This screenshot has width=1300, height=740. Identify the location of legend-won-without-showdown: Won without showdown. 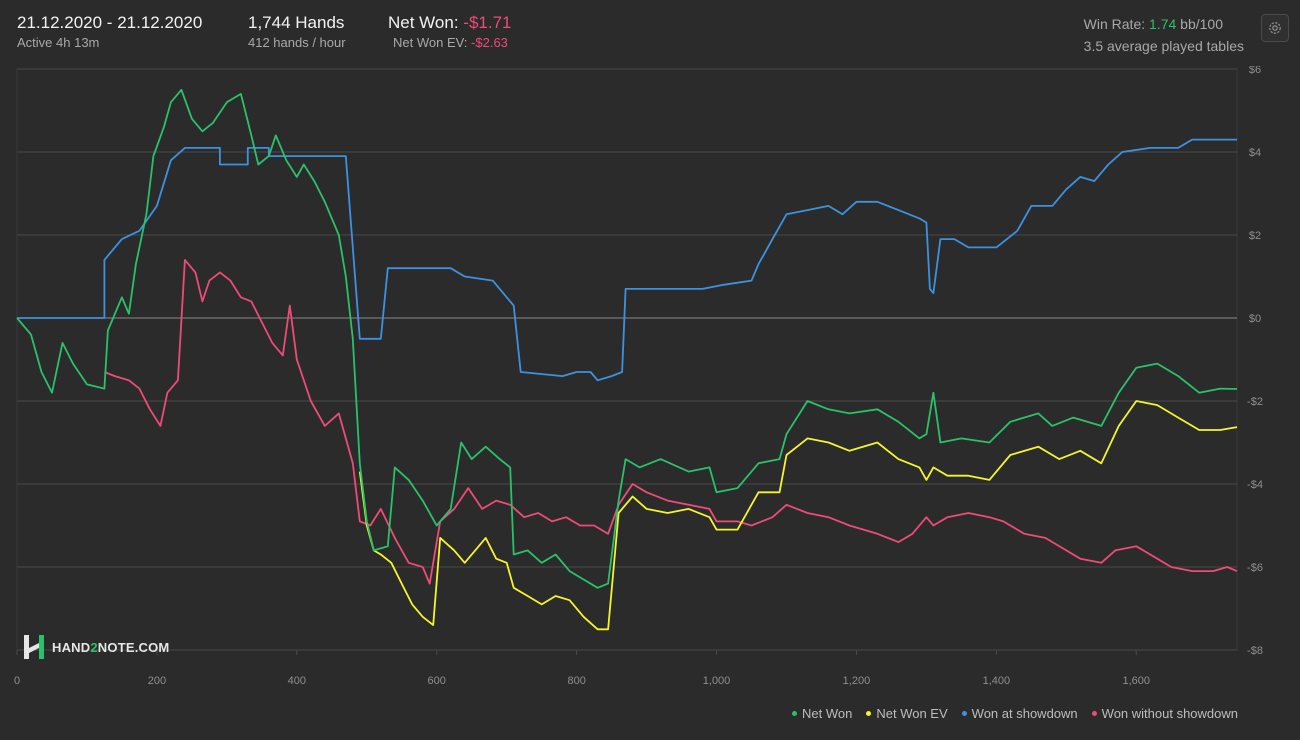
(1164, 713).